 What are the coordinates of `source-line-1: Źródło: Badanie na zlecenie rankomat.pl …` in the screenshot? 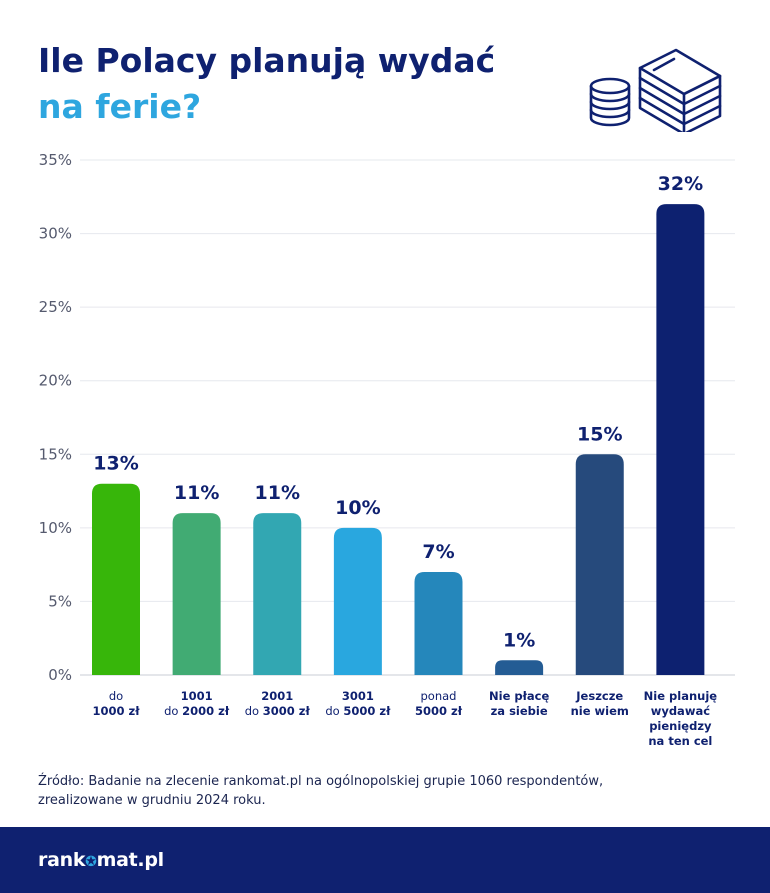 It's located at (321, 781).